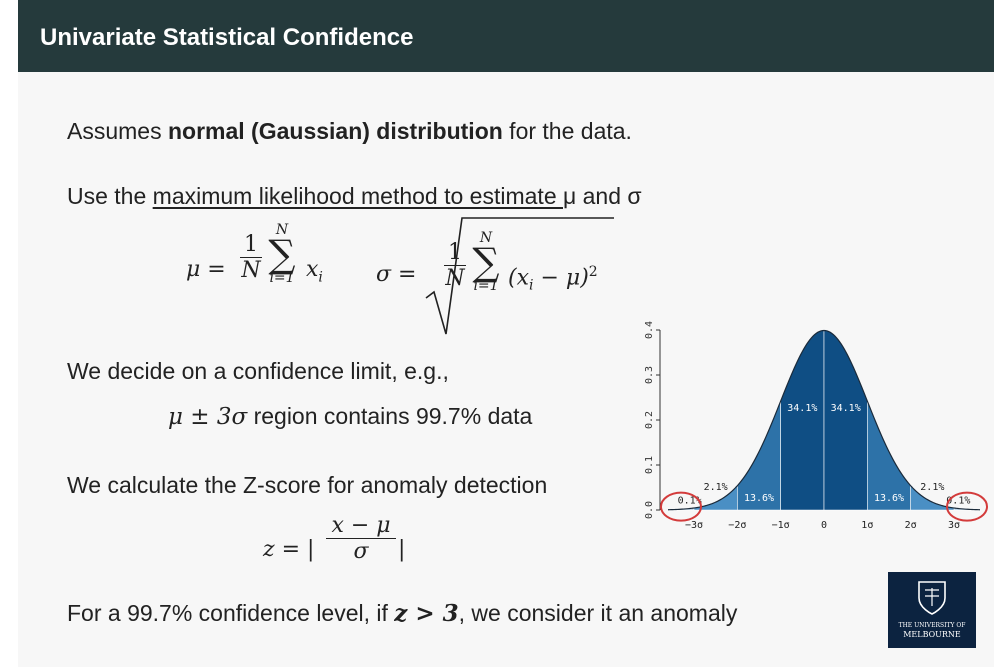 The image size is (994, 667). I want to click on text: region contains 99.7% data, so click(390, 416).